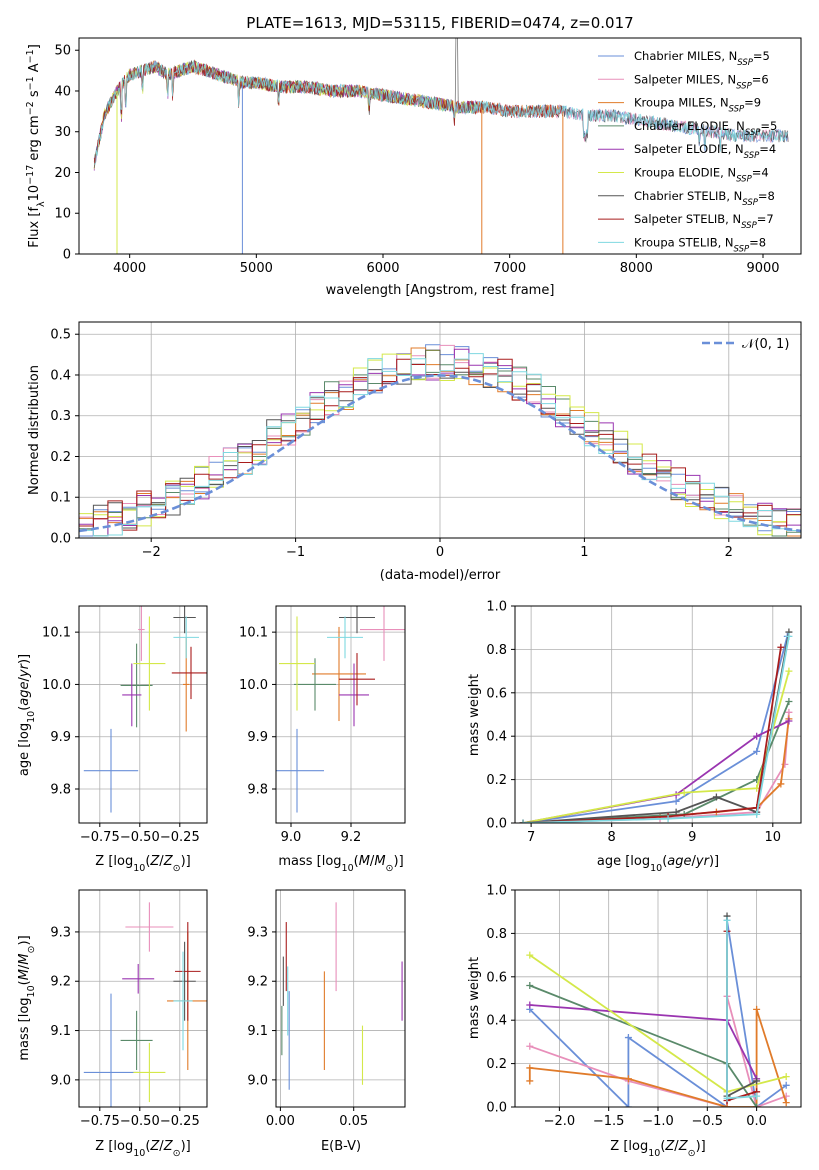  I want to click on x-tick-label: 7000, so click(509, 268).